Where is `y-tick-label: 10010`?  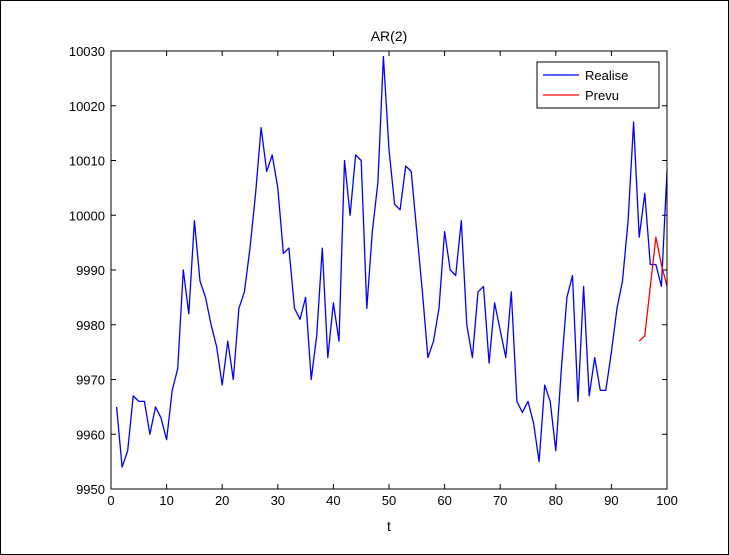
y-tick-label: 10010 is located at coordinates (87, 161).